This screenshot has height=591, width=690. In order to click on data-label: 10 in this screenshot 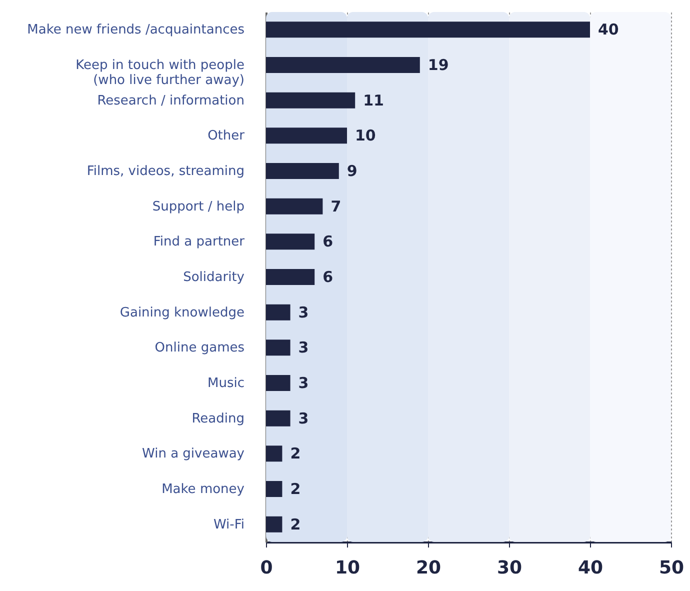, I will do `click(365, 135)`.